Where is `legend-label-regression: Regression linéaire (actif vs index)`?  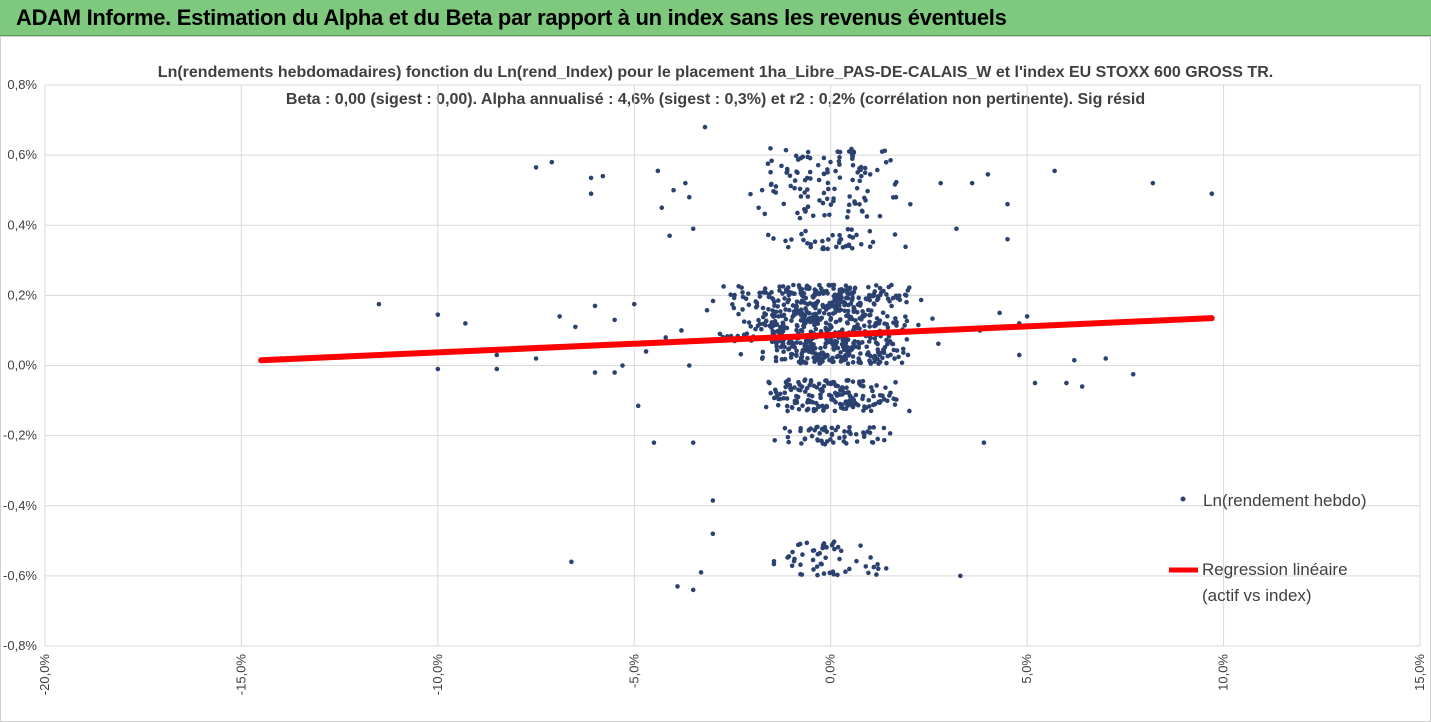
legend-label-regression: Regression linéaire (actif vs index) is located at coordinates (1275, 583).